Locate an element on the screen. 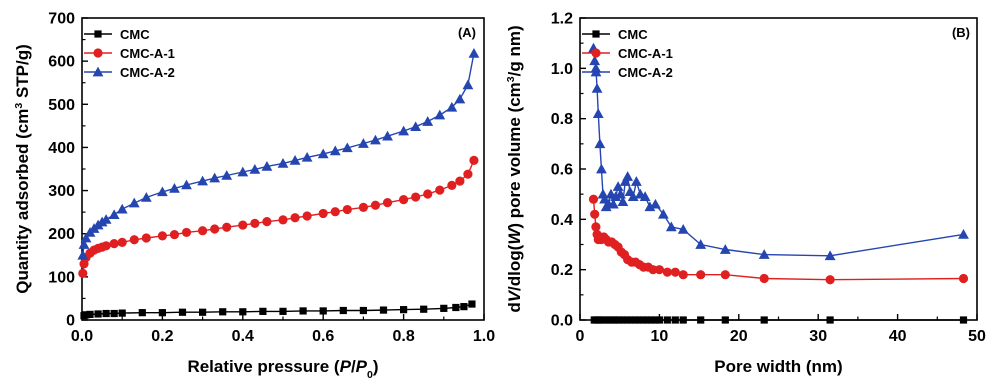 The image size is (990, 386). y-tick-label: 1.0 is located at coordinates (562, 69).